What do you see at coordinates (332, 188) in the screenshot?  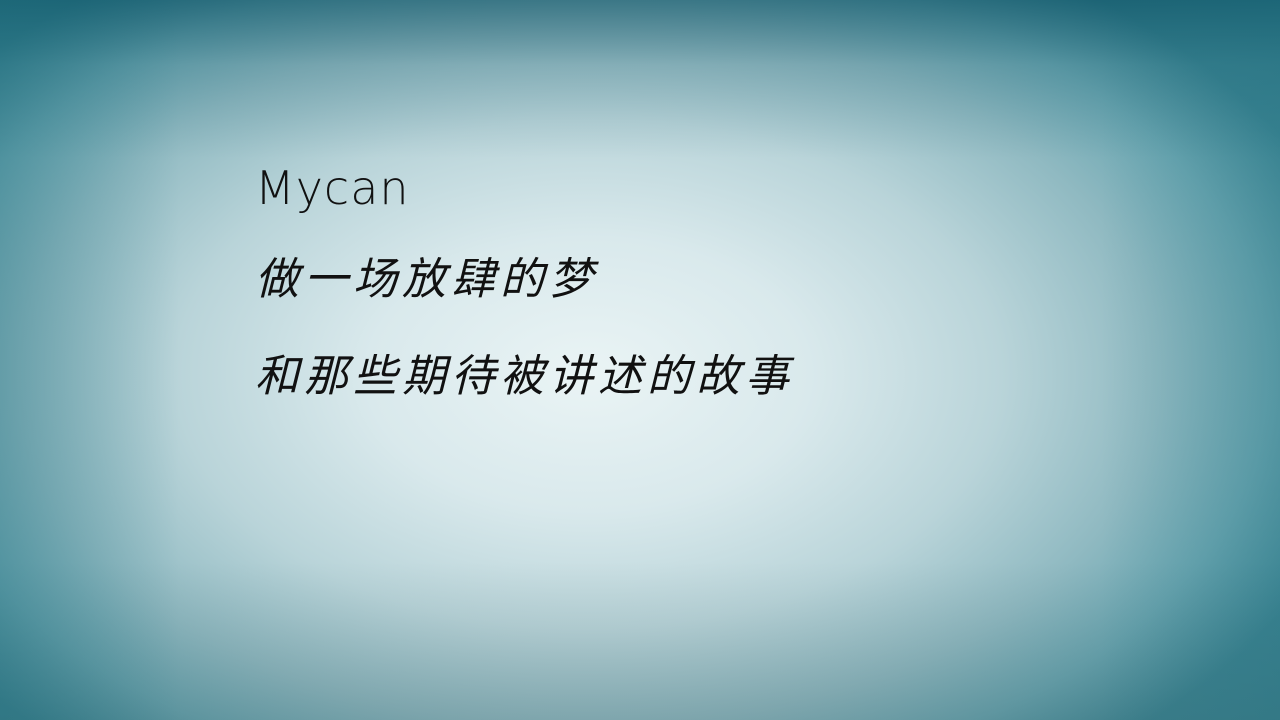 I see `slide-title: Mycan` at bounding box center [332, 188].